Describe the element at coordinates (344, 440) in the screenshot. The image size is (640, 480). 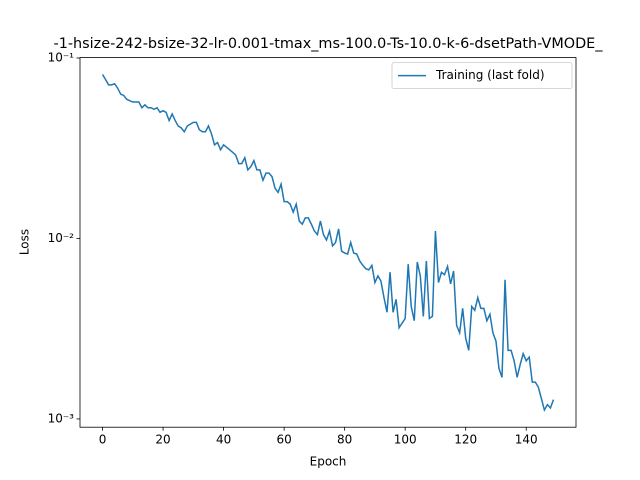
I see `x-tick-label: 80` at that location.